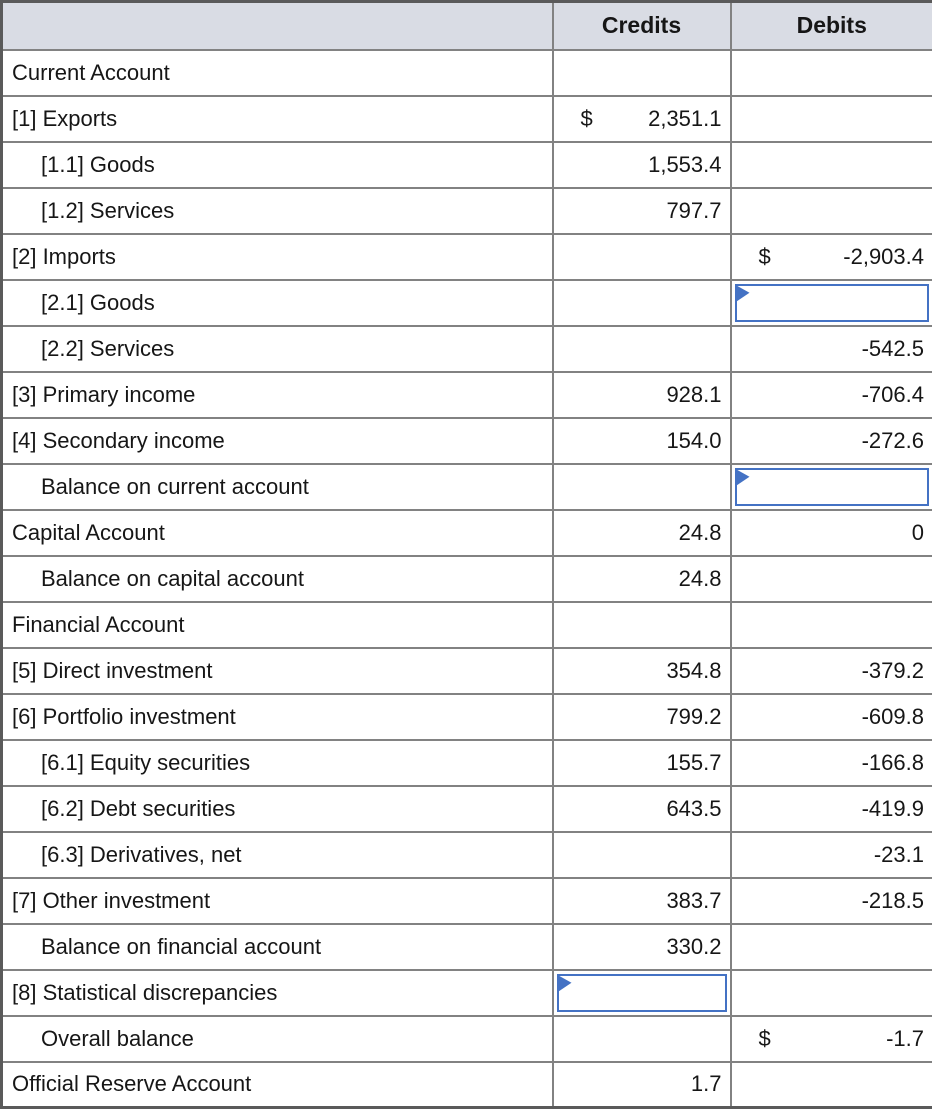 The height and width of the screenshot is (1110, 932). What do you see at coordinates (892, 900) in the screenshot?
I see `debits-value: -218.5` at bounding box center [892, 900].